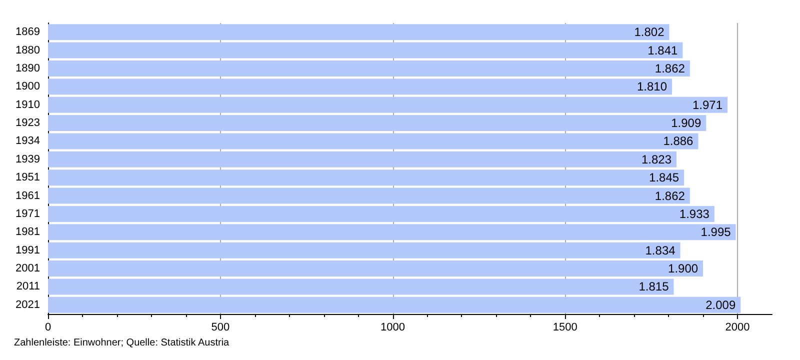  I want to click on y-tick-label: 1961, so click(28, 196).